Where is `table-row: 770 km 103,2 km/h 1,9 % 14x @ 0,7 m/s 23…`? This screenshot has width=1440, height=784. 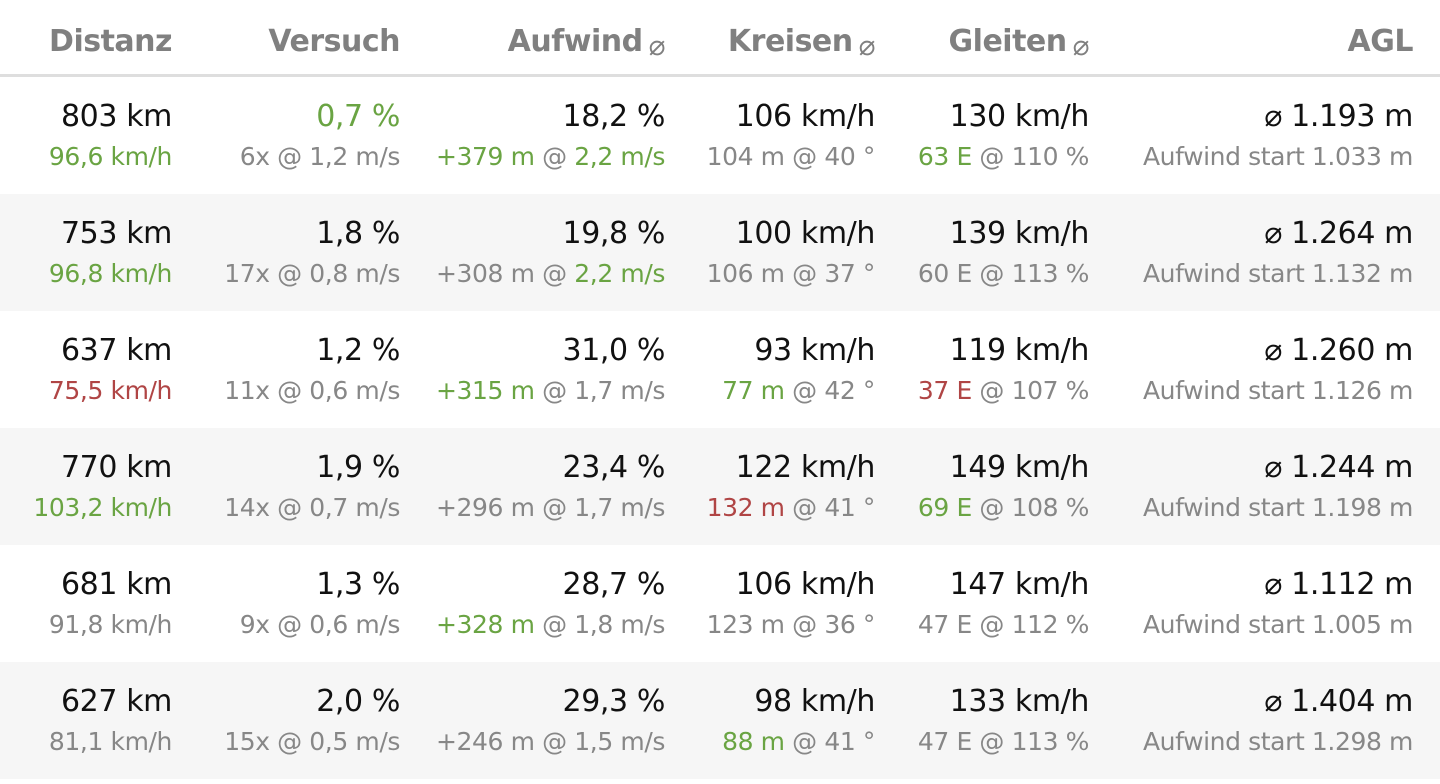 table-row: 770 km 103,2 km/h 1,9 % 14x @ 0,7 m/s 23… is located at coordinates (720, 486).